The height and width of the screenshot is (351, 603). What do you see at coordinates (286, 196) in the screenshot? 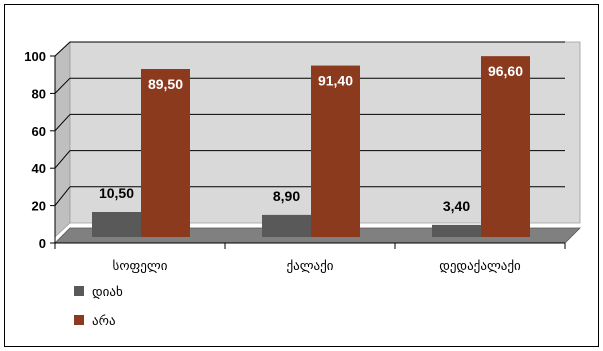
I see `data-label: 8,90` at bounding box center [286, 196].